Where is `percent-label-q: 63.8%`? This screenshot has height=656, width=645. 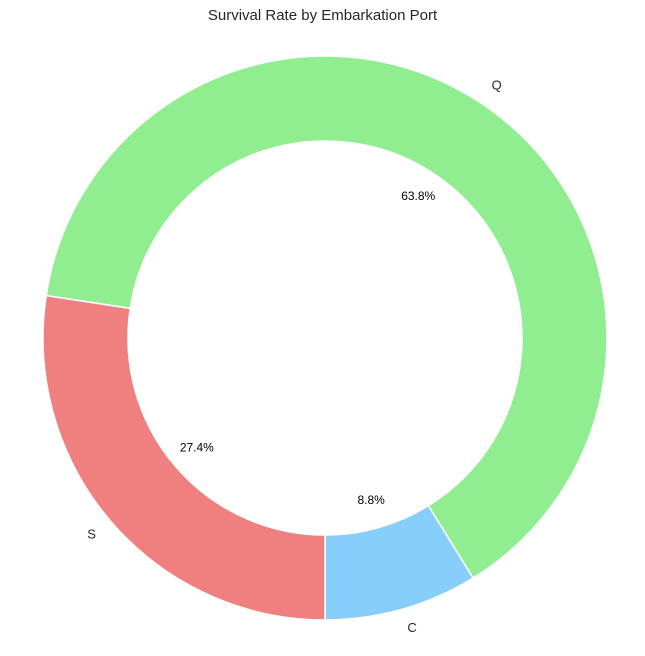 percent-label-q: 63.8% is located at coordinates (418, 196).